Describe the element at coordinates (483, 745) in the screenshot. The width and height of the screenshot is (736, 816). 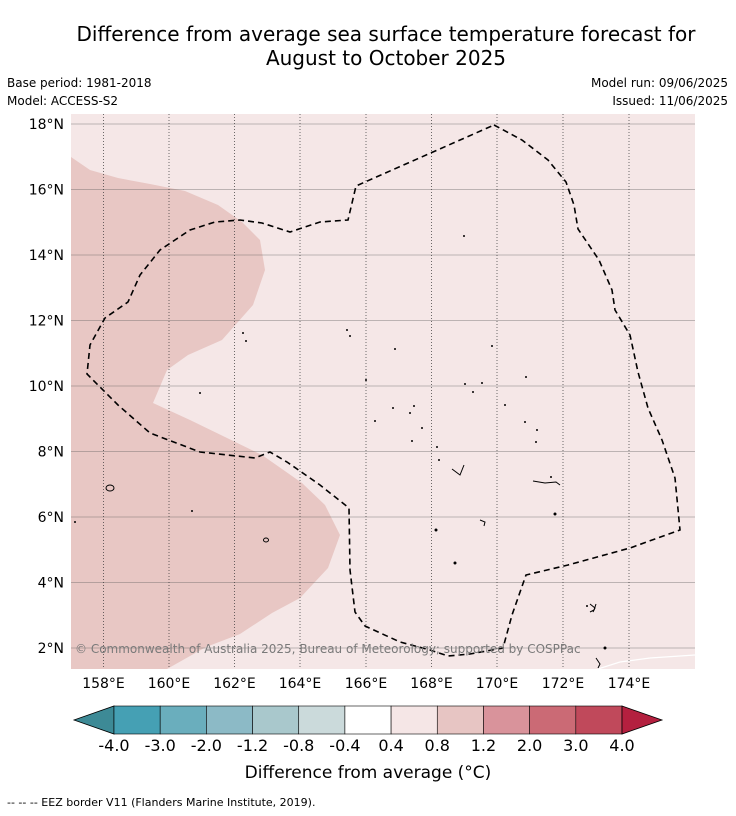
I see `colorbar-tick-label: 1.2` at that location.